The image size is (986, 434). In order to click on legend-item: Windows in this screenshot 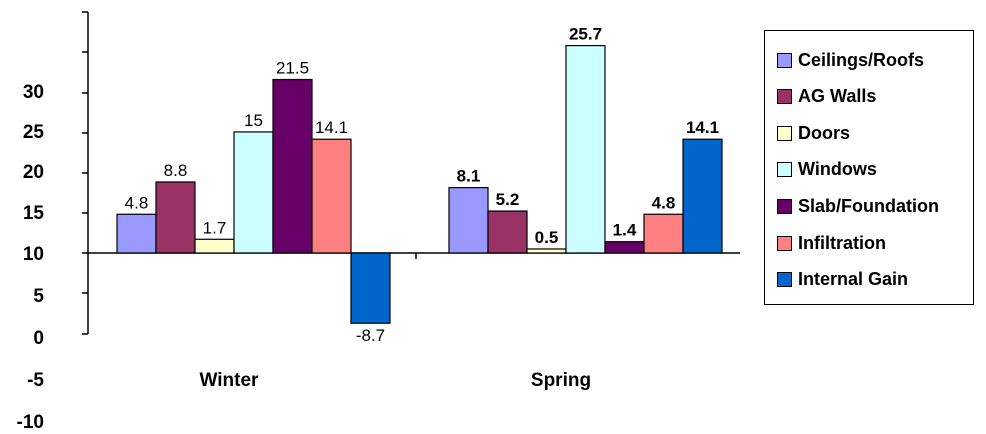, I will do `click(827, 170)`.